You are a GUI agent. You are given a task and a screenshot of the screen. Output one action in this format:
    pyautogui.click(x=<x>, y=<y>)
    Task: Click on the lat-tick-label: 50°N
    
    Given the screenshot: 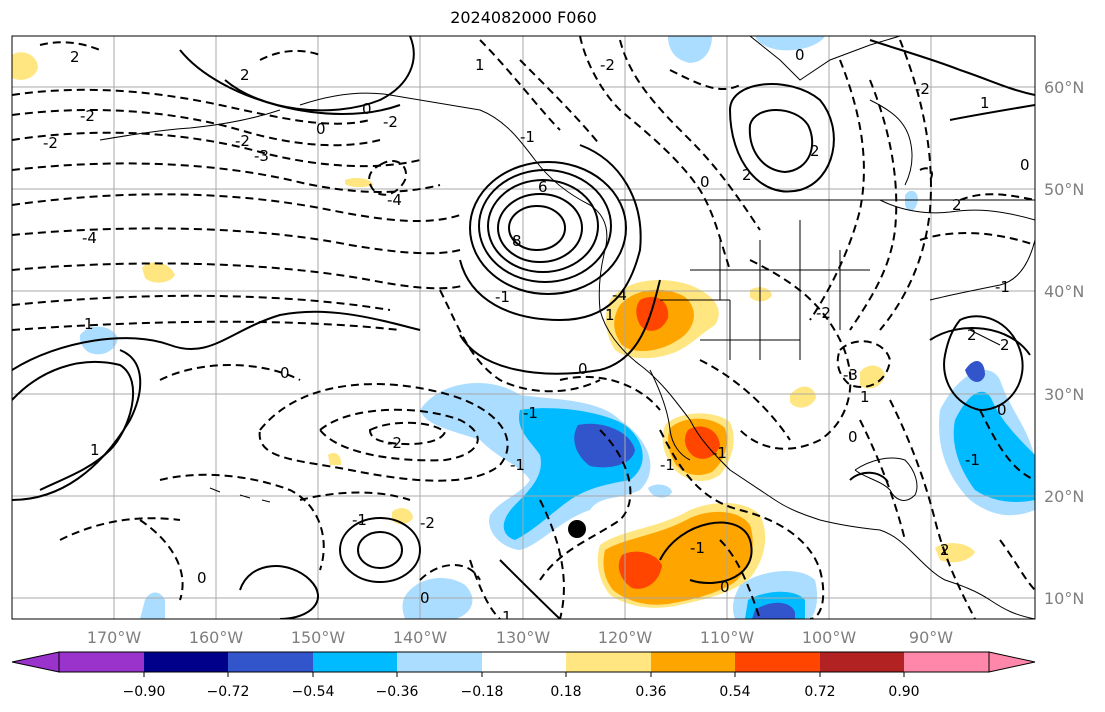 What is the action you would take?
    pyautogui.click(x=1064, y=189)
    